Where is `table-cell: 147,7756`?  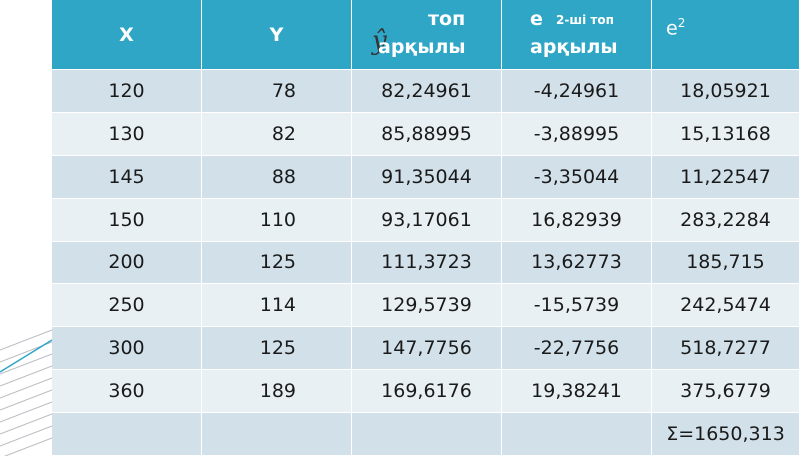 table-cell: 147,7756 is located at coordinates (427, 349).